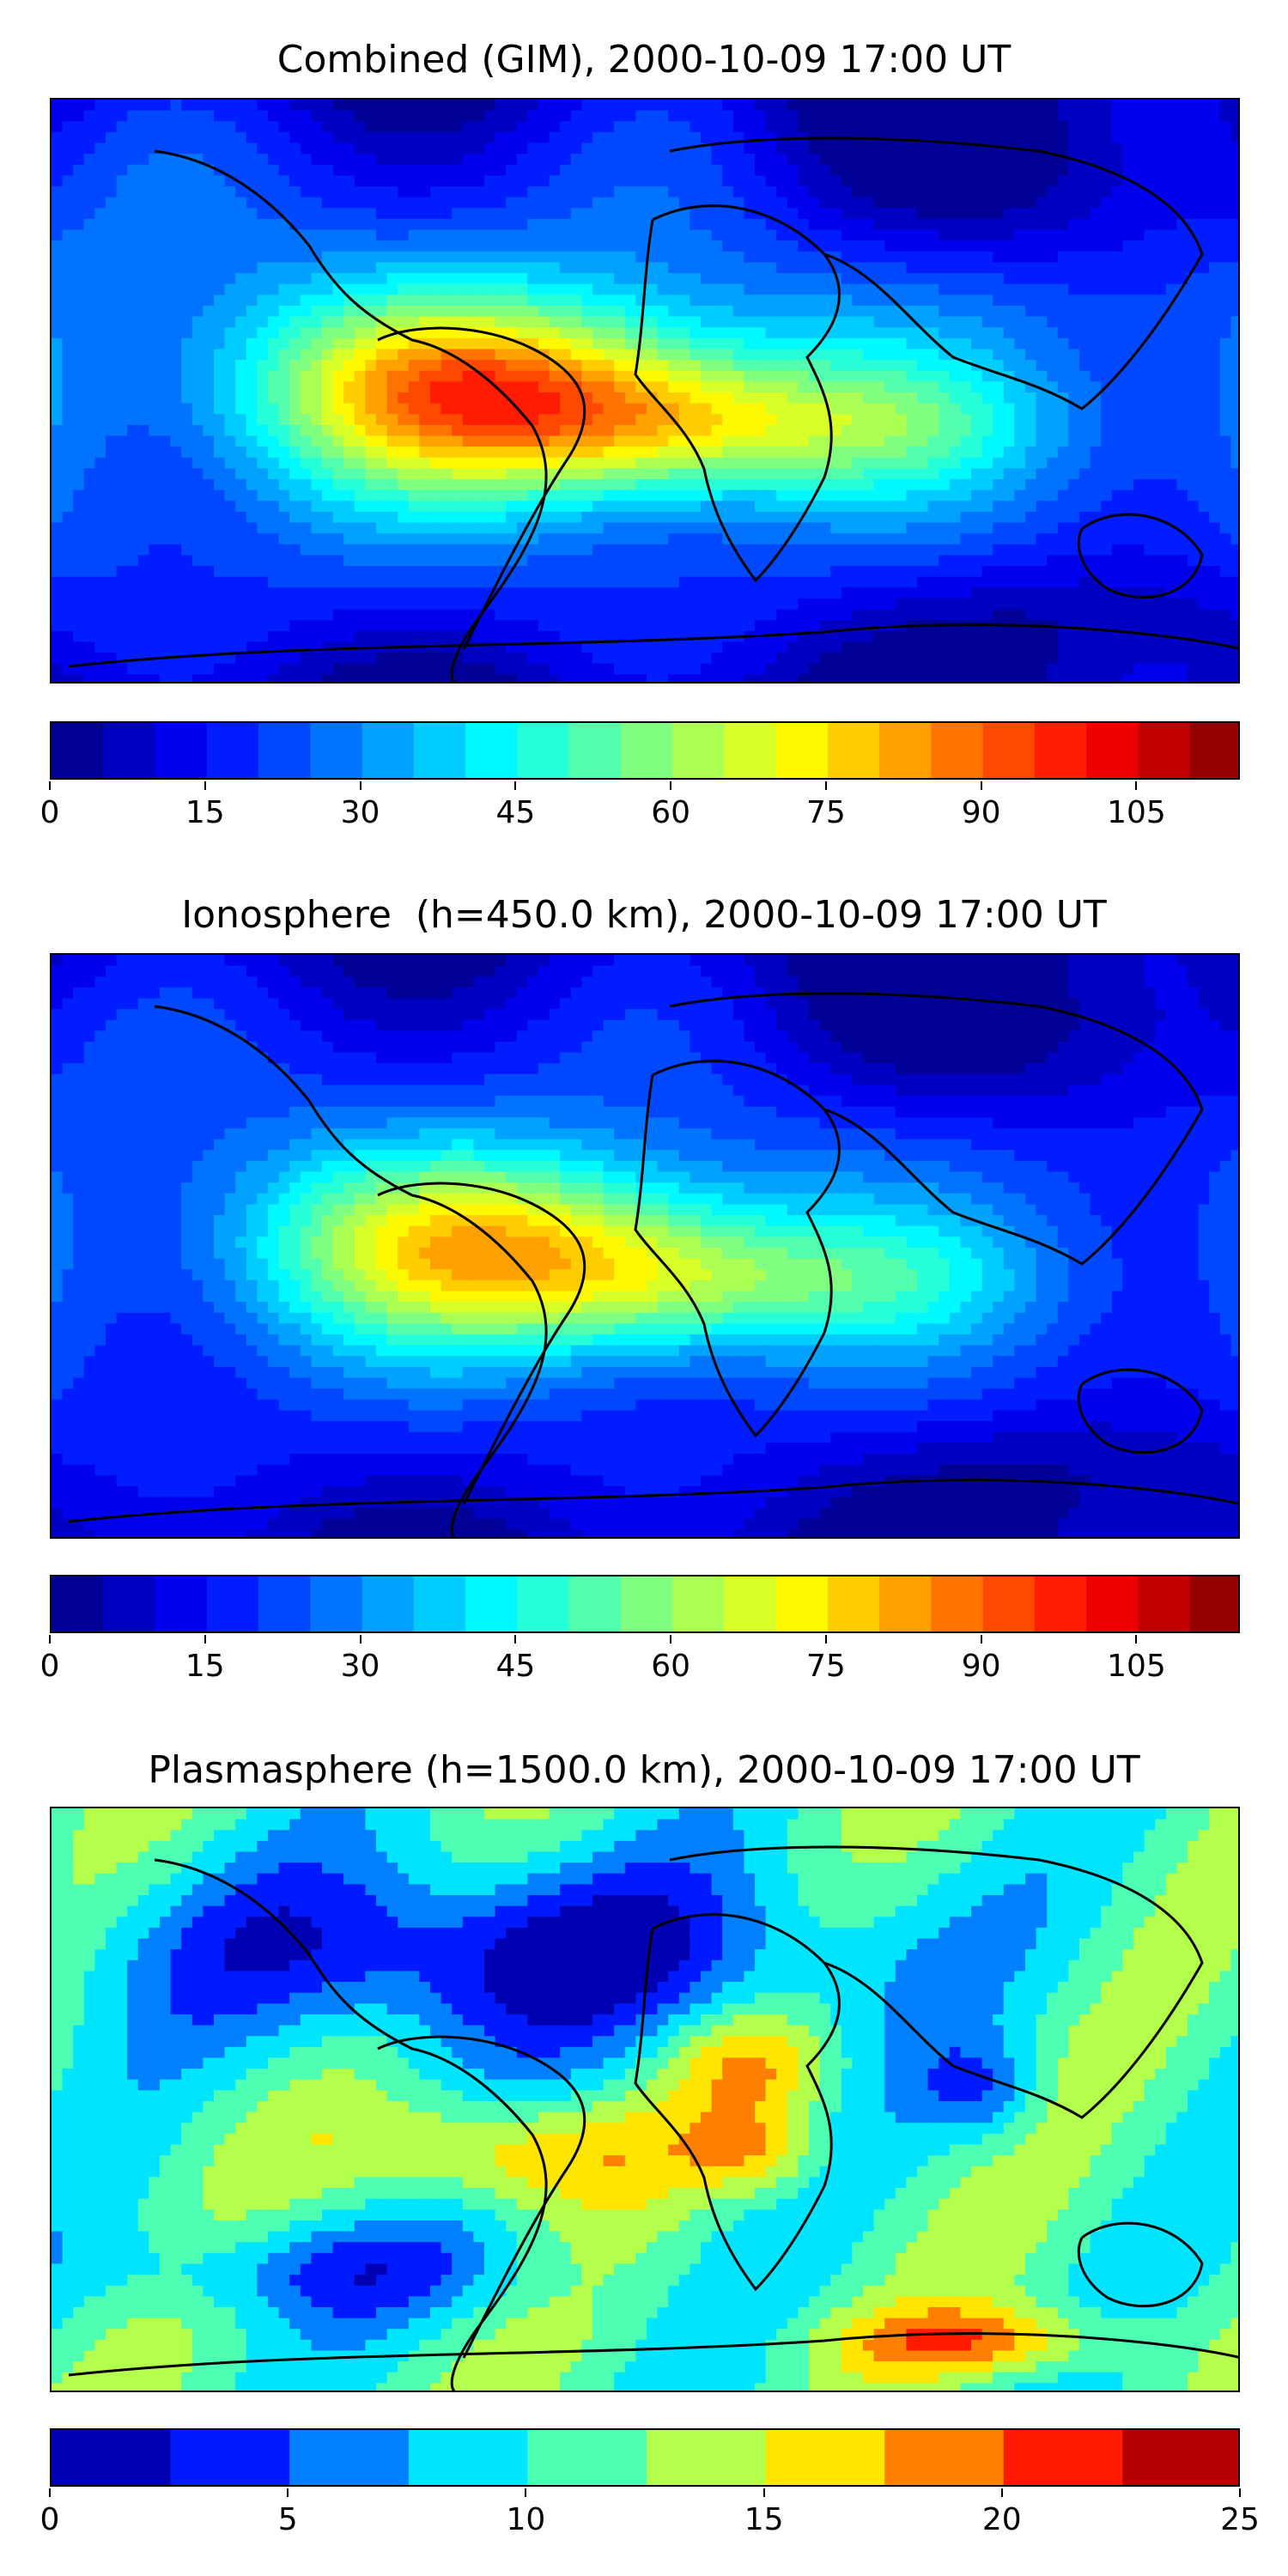 This screenshot has height=2576, width=1288. I want to click on colorbar-plasmasphere, so click(645, 2457).